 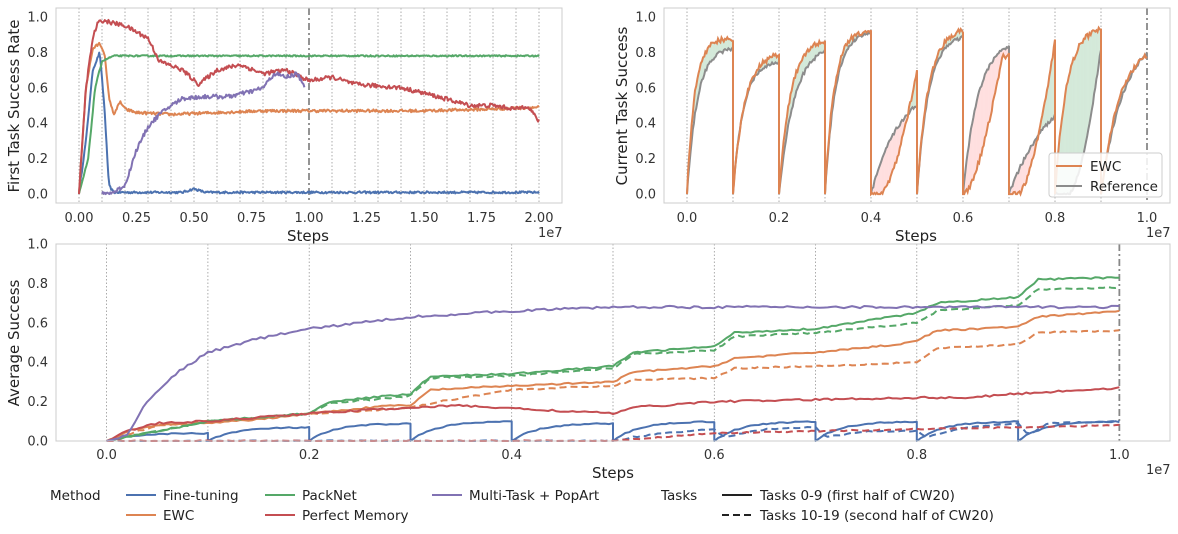 What do you see at coordinates (14, 105) in the screenshot?
I see `y-axis-label-a: First Task Success Rate` at bounding box center [14, 105].